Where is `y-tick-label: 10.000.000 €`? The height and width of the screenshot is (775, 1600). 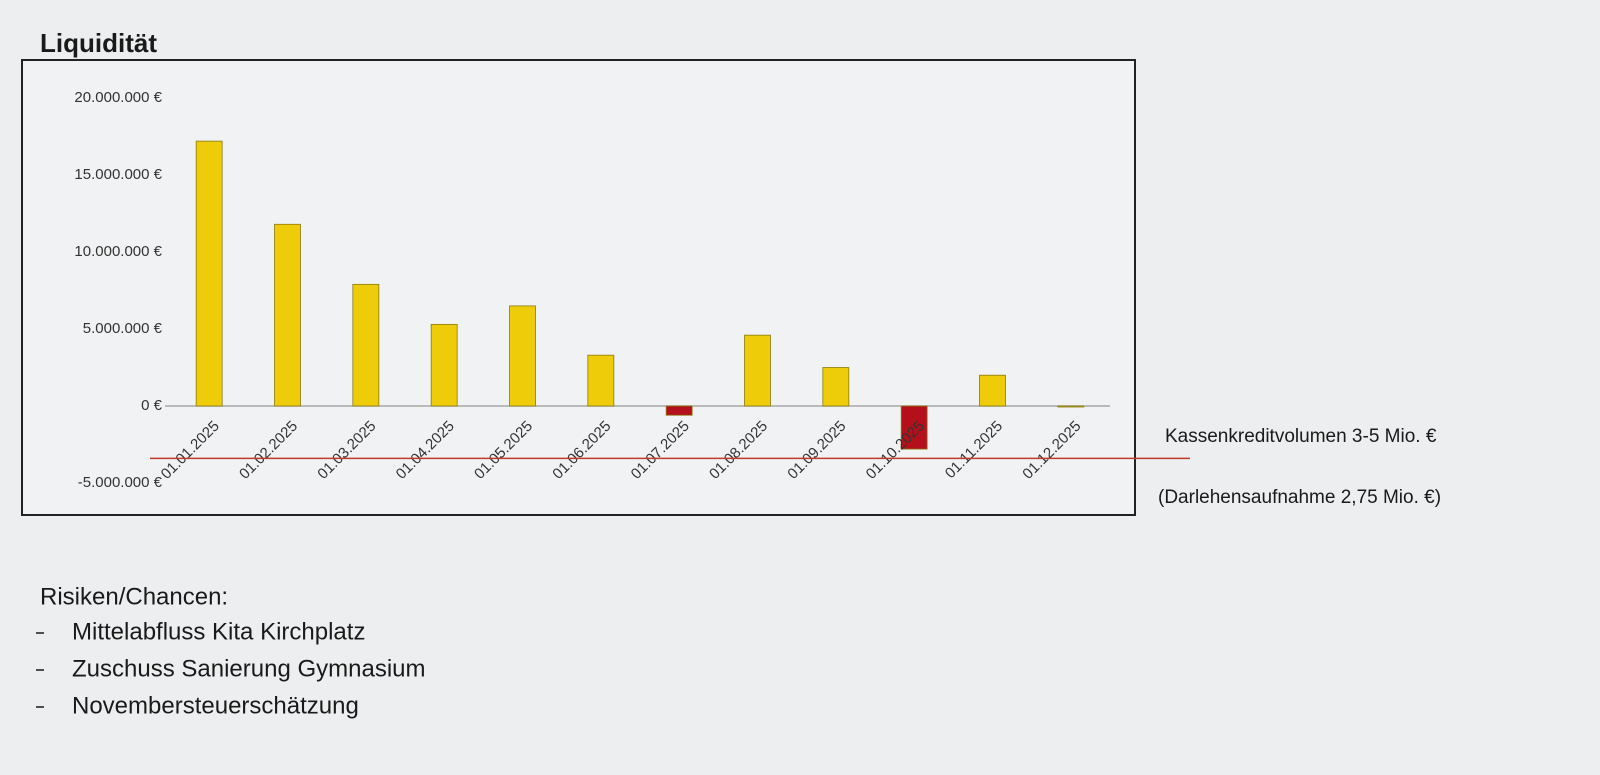
y-tick-label: 10.000.000 € is located at coordinates (118, 251).